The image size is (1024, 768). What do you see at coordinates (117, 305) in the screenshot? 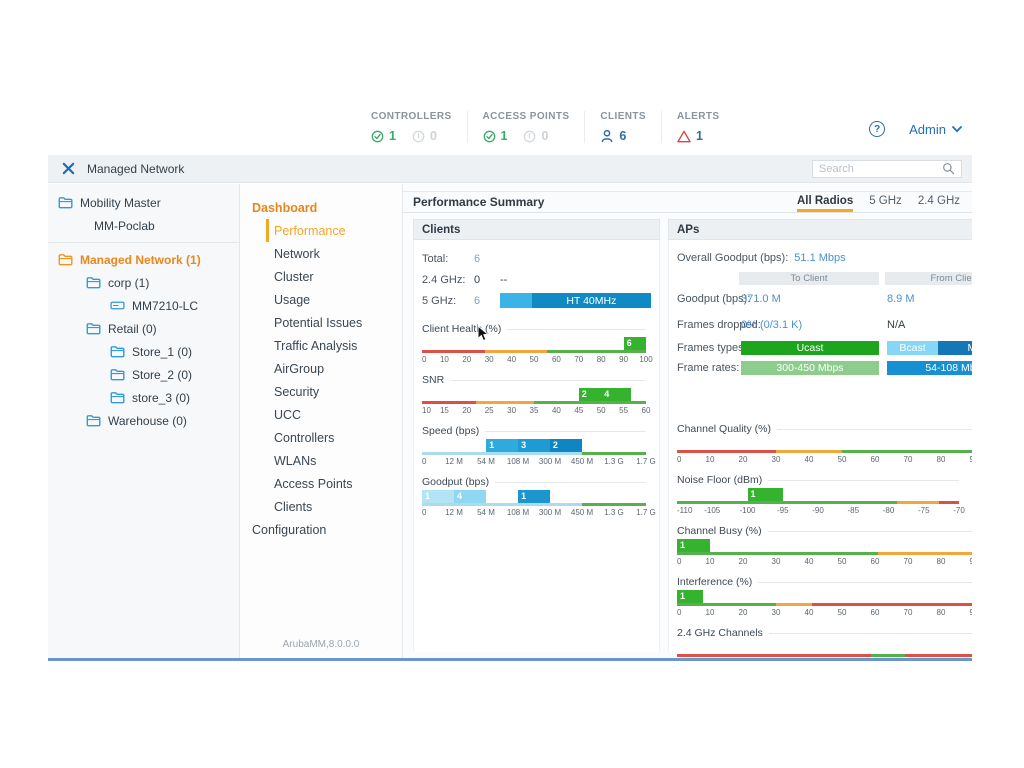
I see `controller-icon` at bounding box center [117, 305].